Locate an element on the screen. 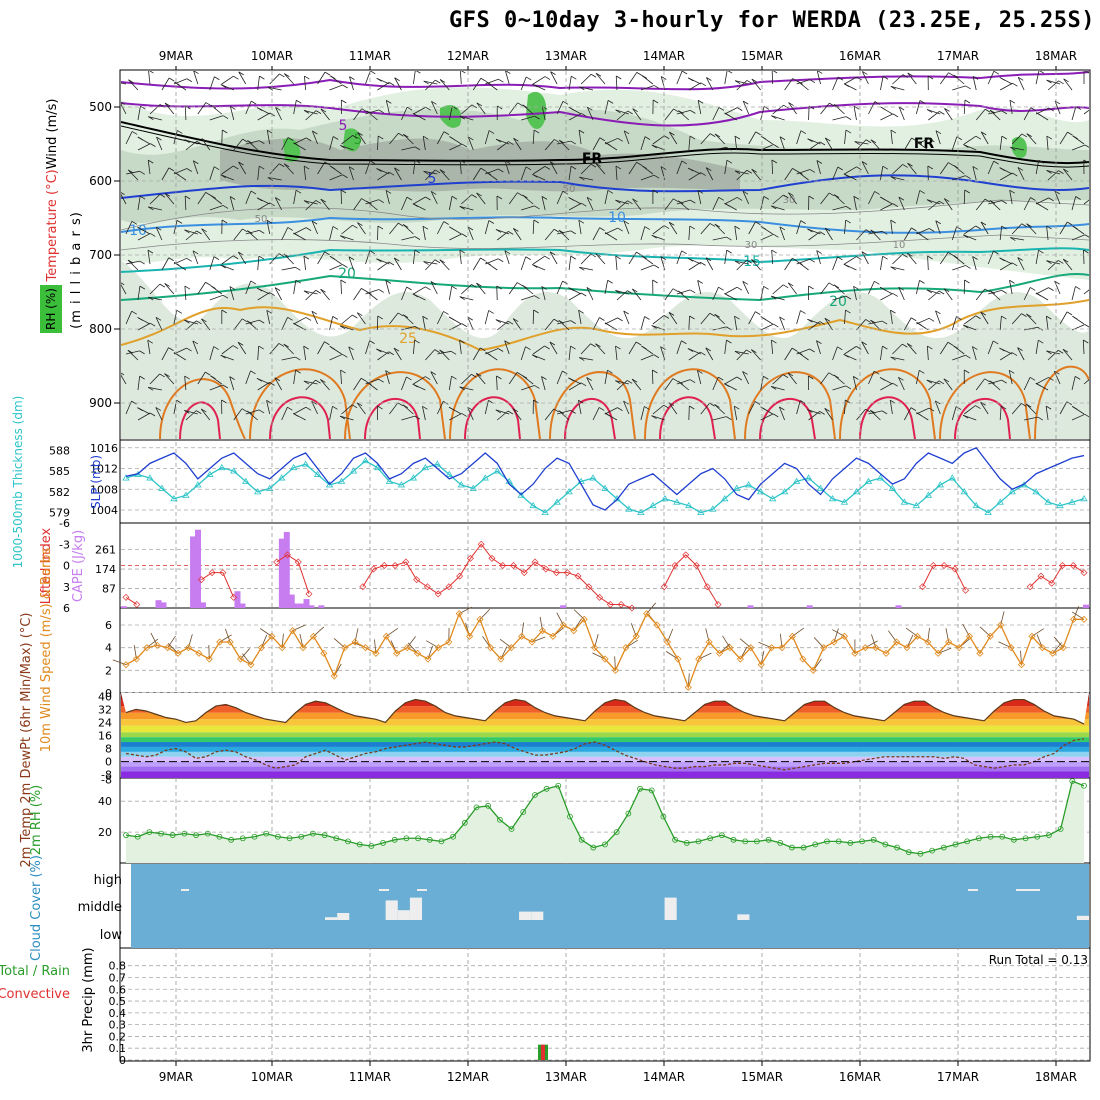 This screenshot has width=1100, height=1100. rh-fill is located at coordinates (605, 822).